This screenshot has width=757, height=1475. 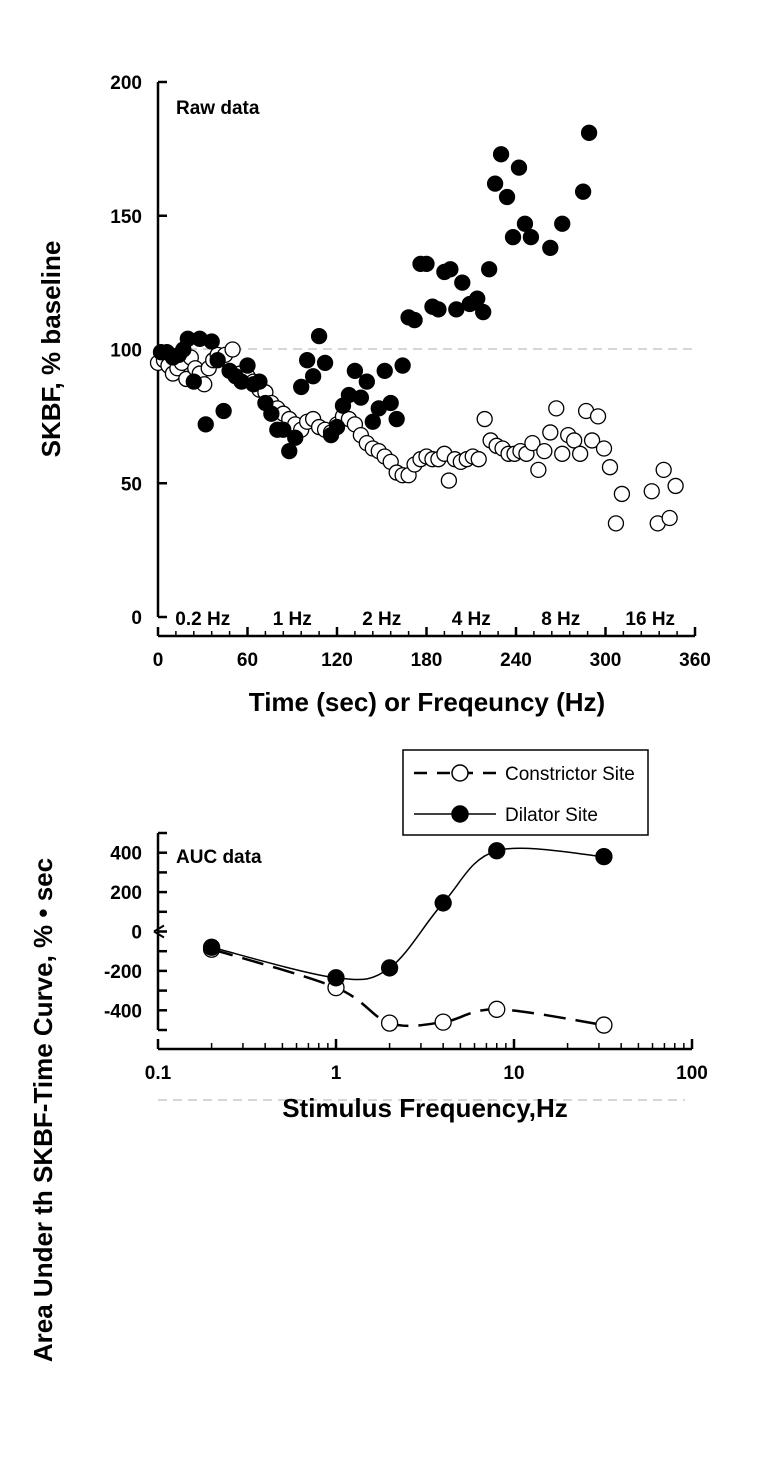 I want to click on raw-segment-label: 2 Hz, so click(x=381, y=619).